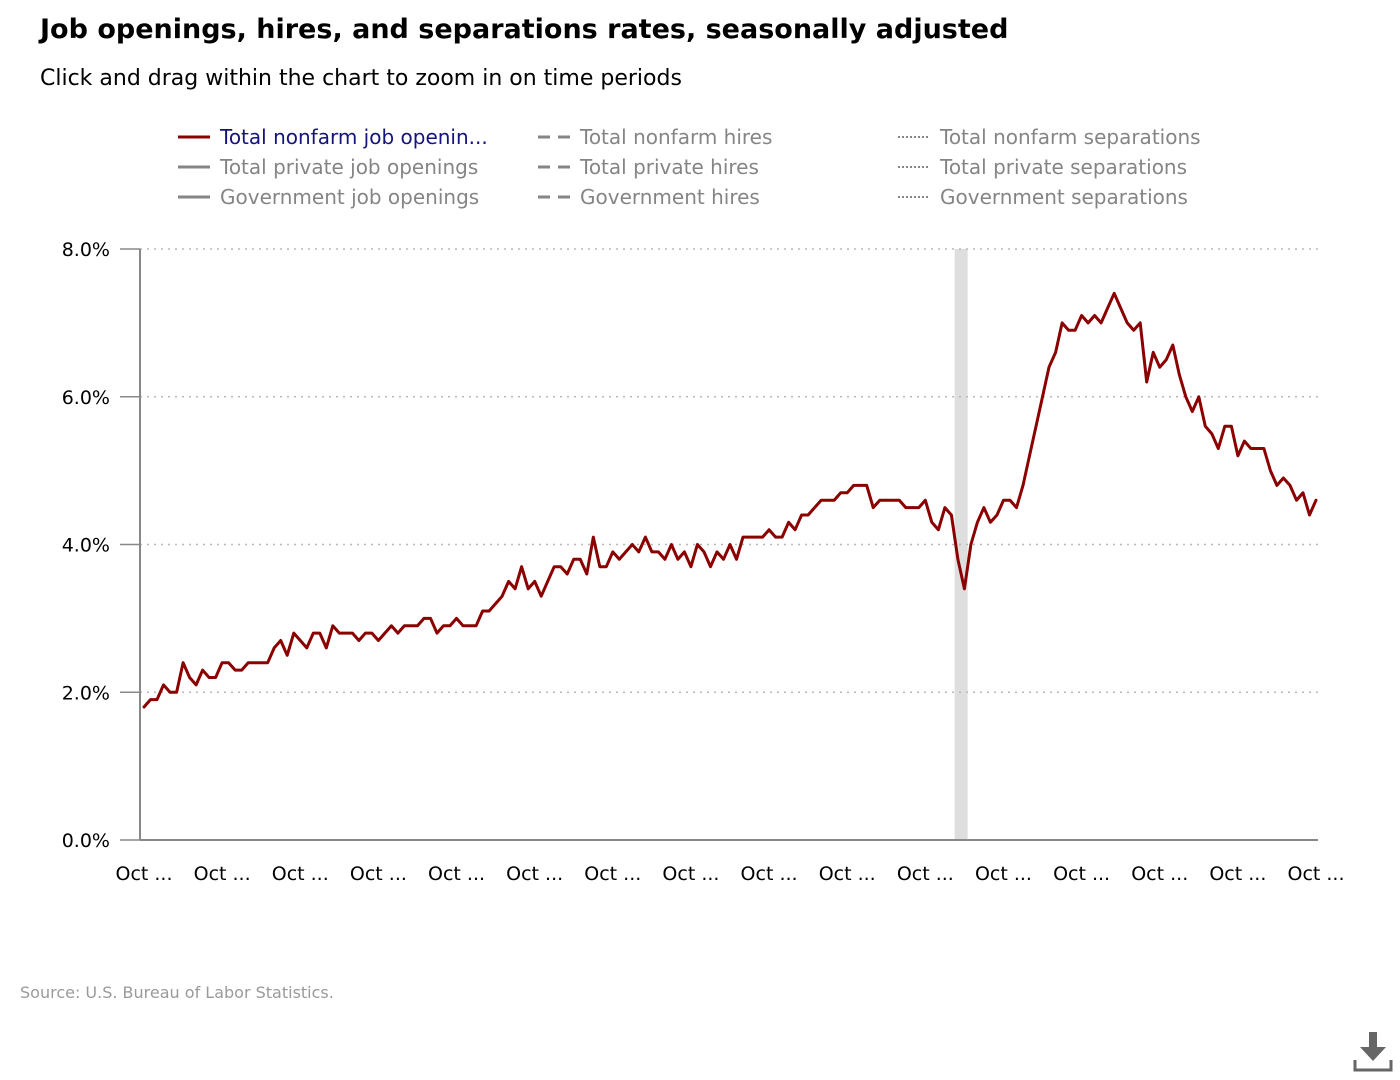 The image size is (1400, 1080). I want to click on legend-item: Total private separations, so click(1042, 167).